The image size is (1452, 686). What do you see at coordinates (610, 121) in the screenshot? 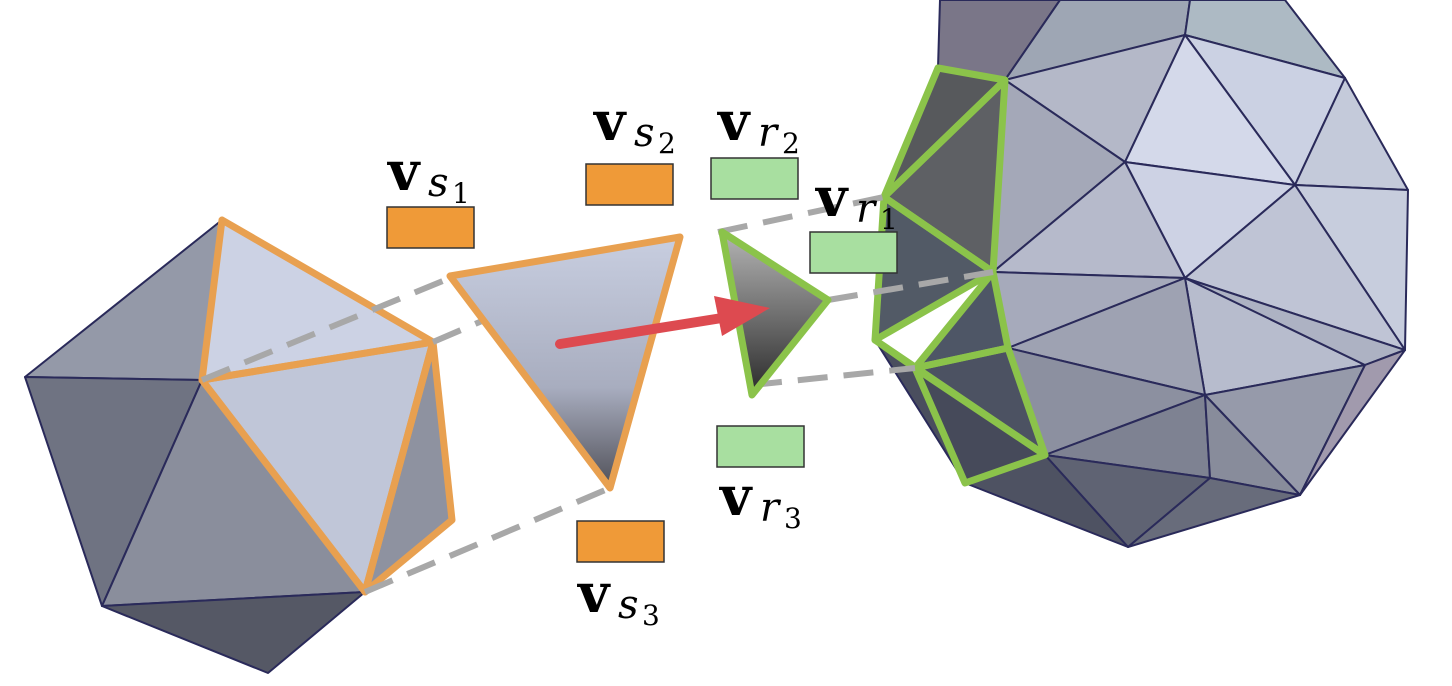
I see `label-vs2-main: v` at bounding box center [610, 121].